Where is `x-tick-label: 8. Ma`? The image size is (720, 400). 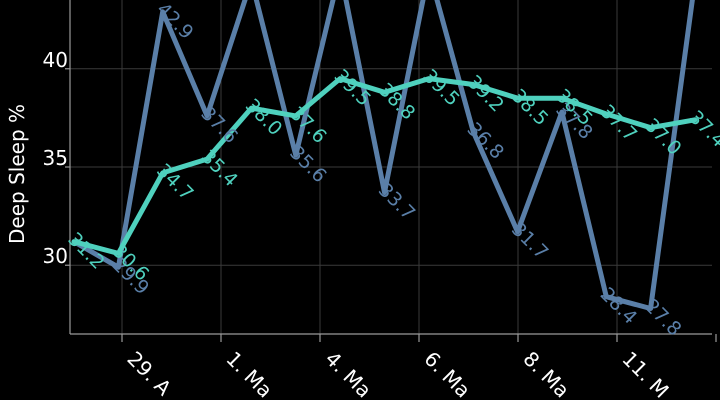 x-tick-label: 8. Ma is located at coordinates (546, 373).